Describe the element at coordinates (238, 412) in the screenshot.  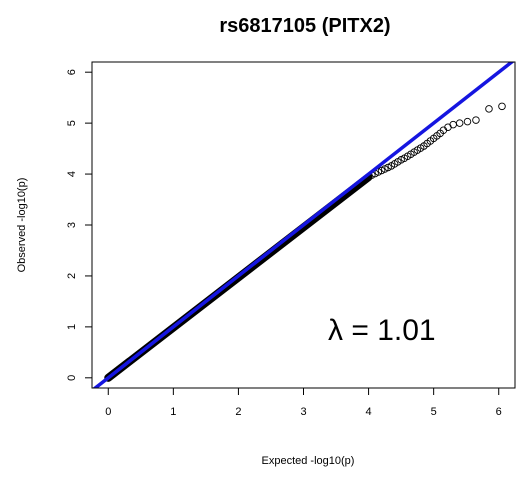
I see `x-tick-label: 2` at that location.